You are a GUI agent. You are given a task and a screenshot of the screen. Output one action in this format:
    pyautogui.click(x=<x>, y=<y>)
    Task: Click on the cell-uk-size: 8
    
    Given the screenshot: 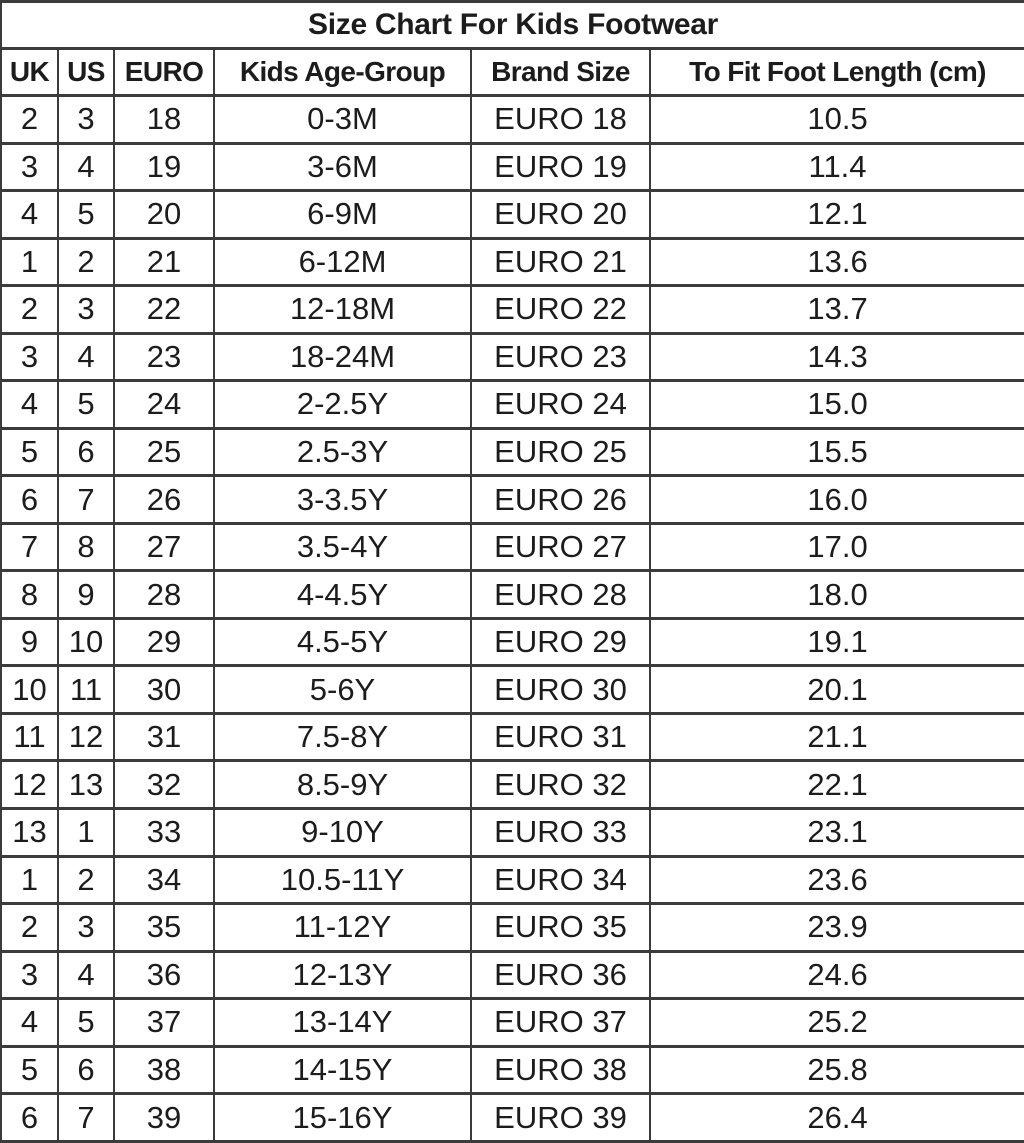 What is the action you would take?
    pyautogui.click(x=29, y=594)
    